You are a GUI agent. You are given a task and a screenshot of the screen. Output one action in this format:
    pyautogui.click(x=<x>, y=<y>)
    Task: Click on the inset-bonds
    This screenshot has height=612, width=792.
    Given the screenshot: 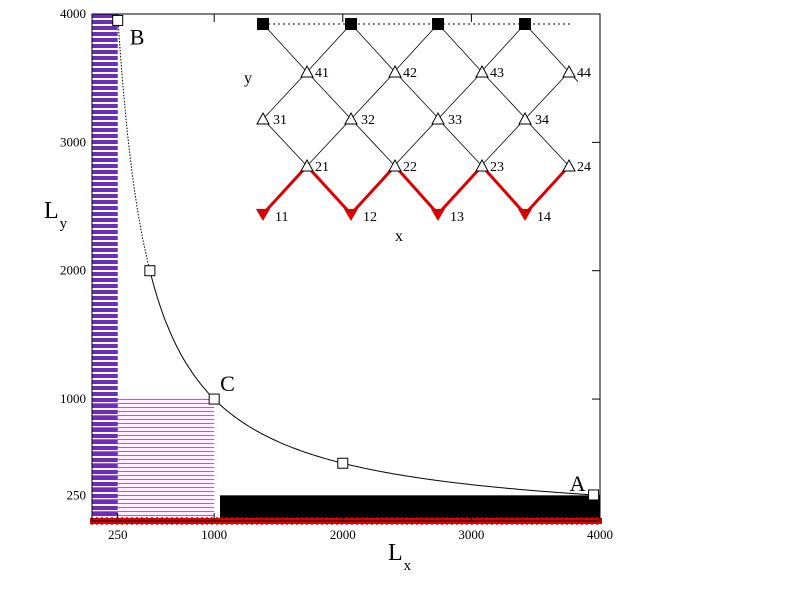 What is the action you would take?
    pyautogui.click(x=418, y=95)
    